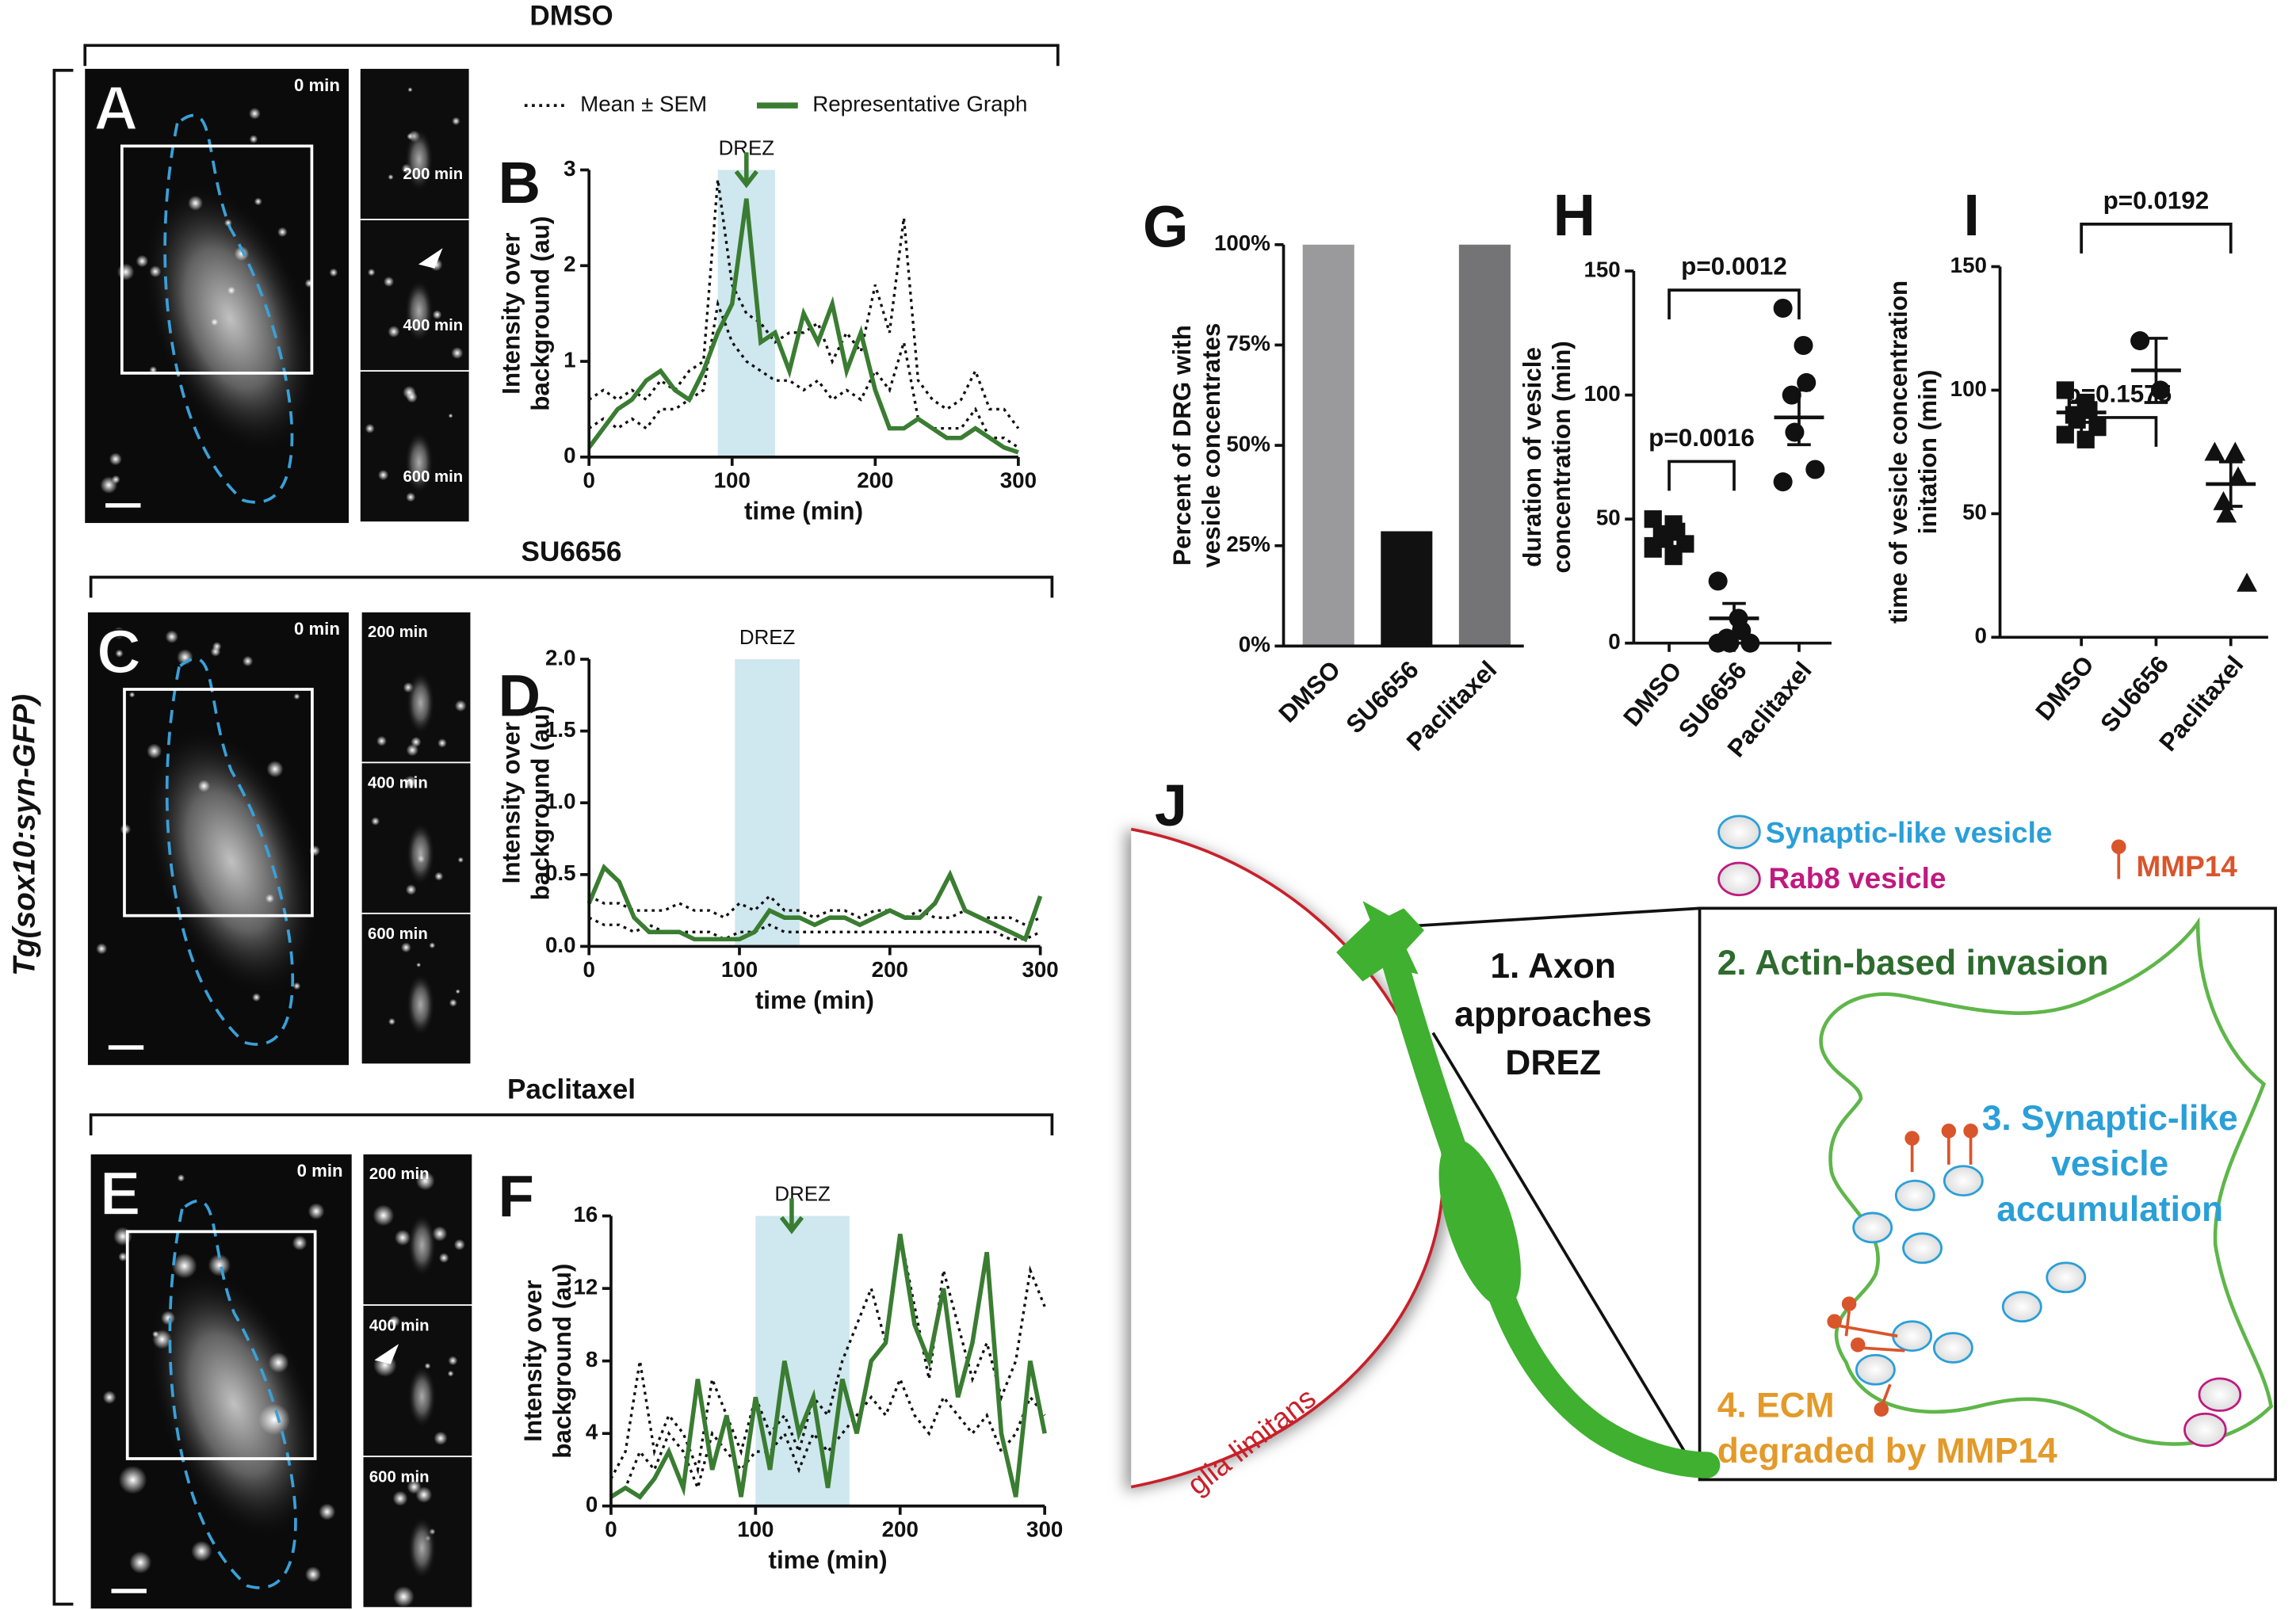 The height and width of the screenshot is (1610, 2296). What do you see at coordinates (571, 1089) in the screenshot?
I see `condition-title: Paclitaxel` at bounding box center [571, 1089].